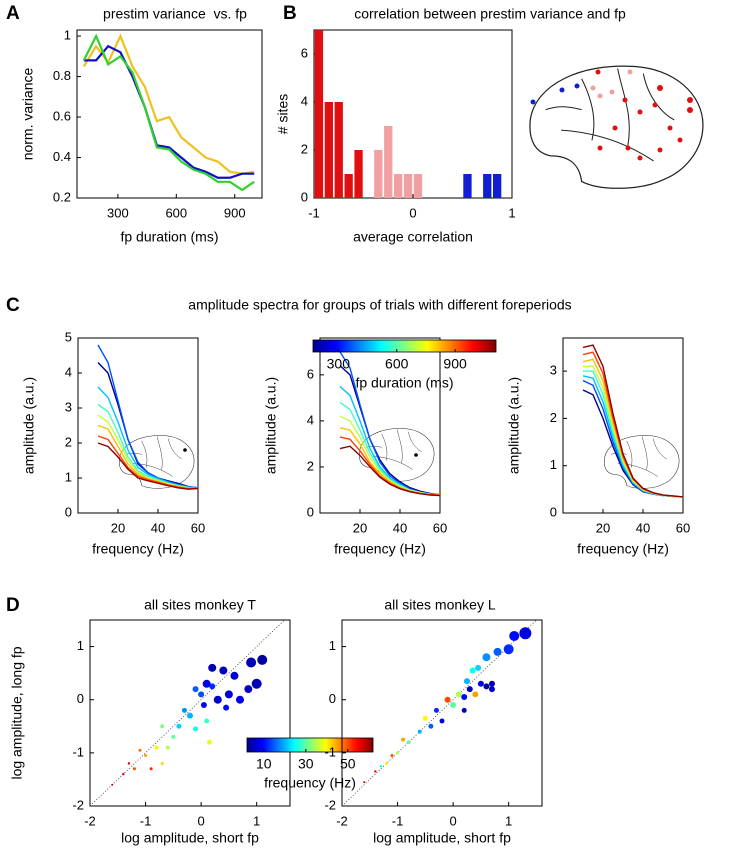  I want to click on x-tick-label: 300, so click(118, 212).